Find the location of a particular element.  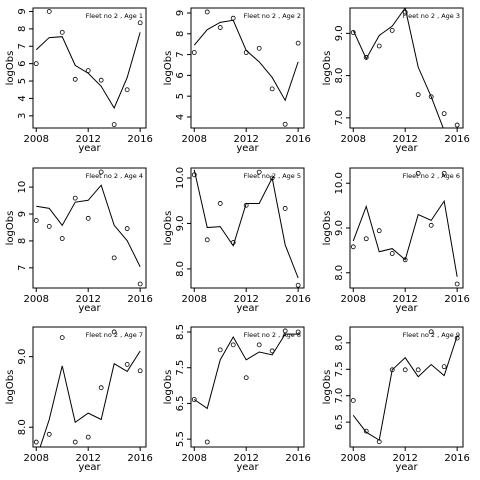

y-tick-label: 10 is located at coordinates (22, 187).